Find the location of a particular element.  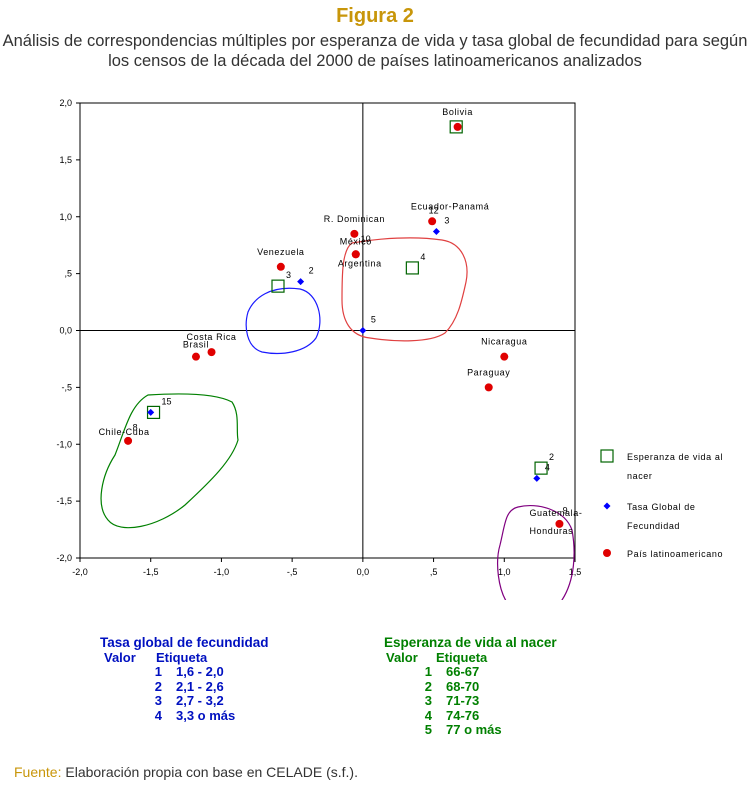

legend-table-etiqueta: 2,7 - 3,2 is located at coordinates (200, 700).